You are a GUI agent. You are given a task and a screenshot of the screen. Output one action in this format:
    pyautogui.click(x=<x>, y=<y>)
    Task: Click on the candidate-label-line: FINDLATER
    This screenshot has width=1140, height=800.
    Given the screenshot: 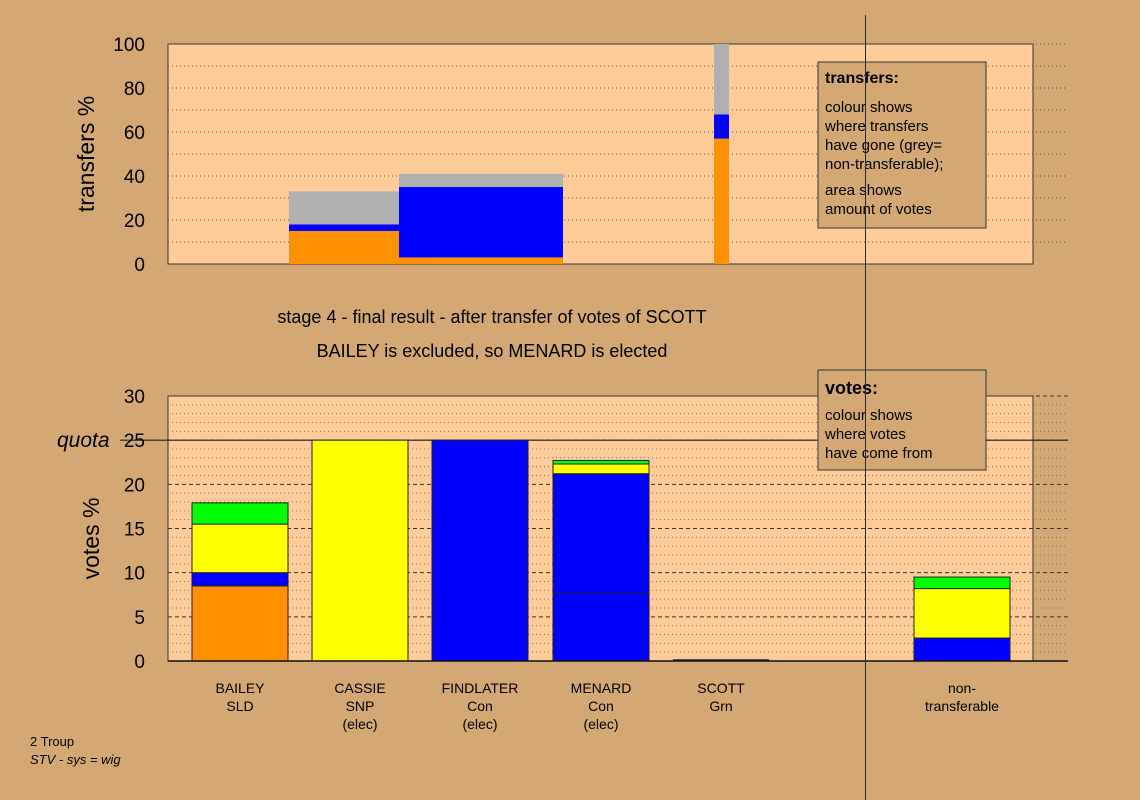 What is the action you would take?
    pyautogui.click(x=480, y=688)
    